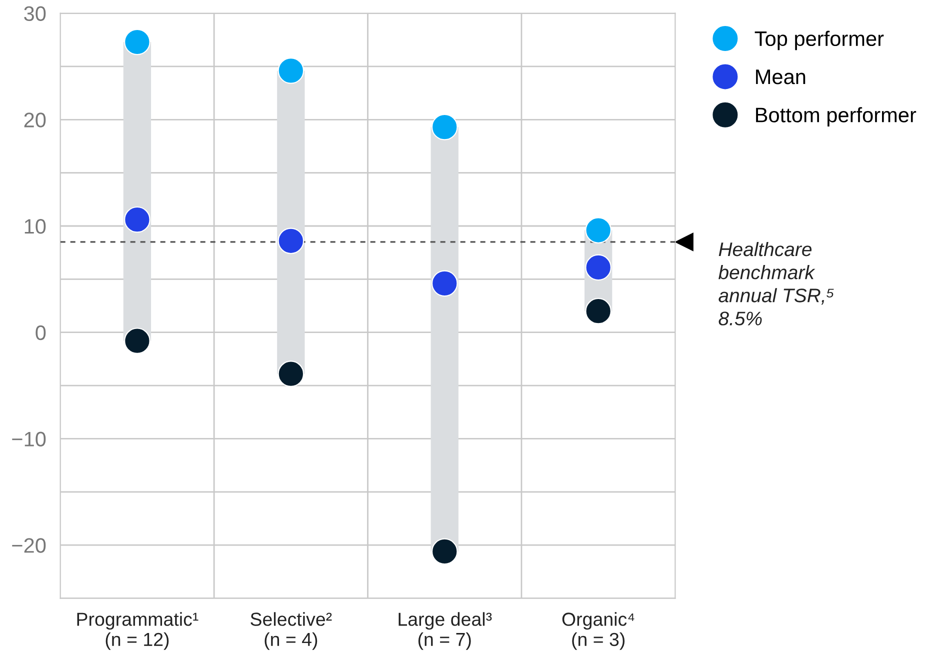  Describe the element at coordinates (137, 631) in the screenshot. I see `x-tick-label: Programmatic¹ (n = 12)` at that location.